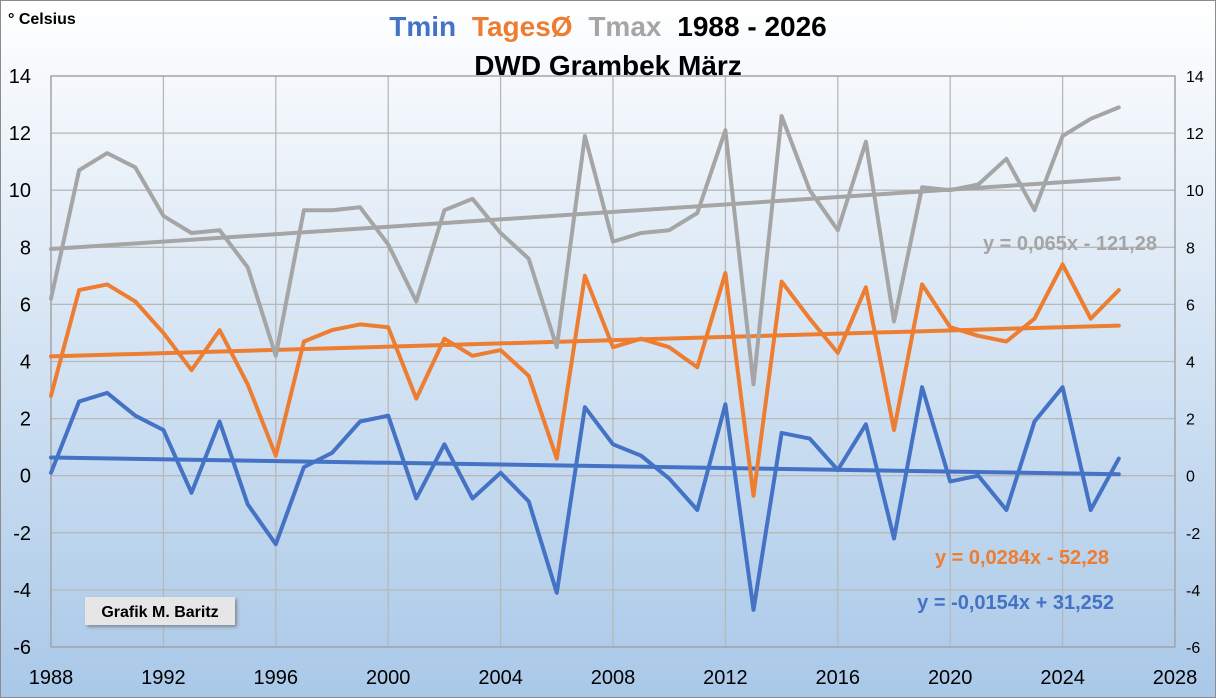  Describe the element at coordinates (163, 678) in the screenshot. I see `x-tick-label-1: 1992` at that location.